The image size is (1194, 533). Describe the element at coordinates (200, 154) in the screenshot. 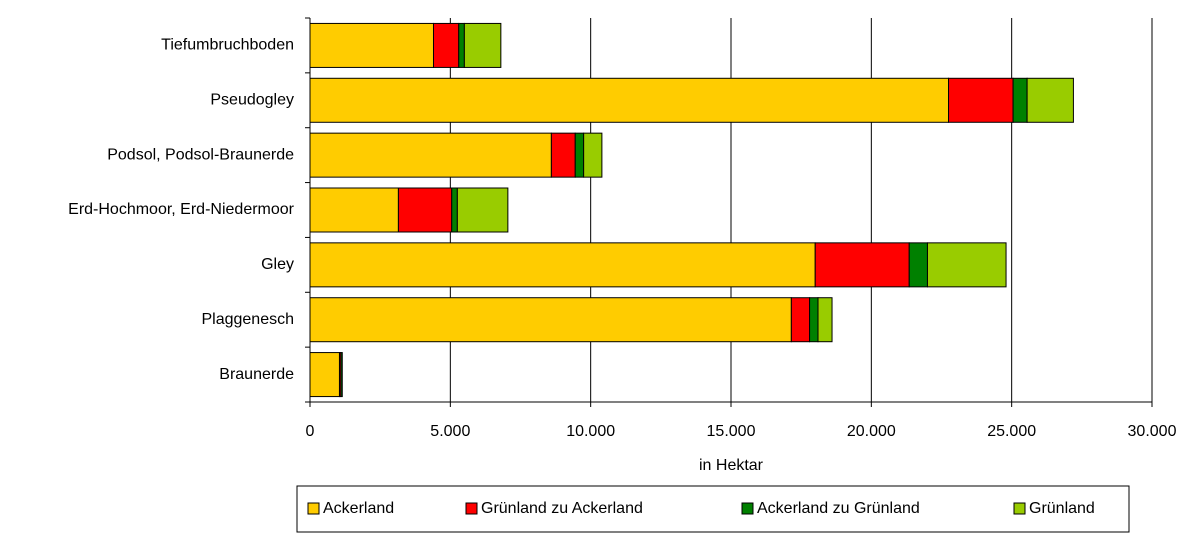

I see `y-tick-label: Podsol, Podsol-Braunerde` at that location.